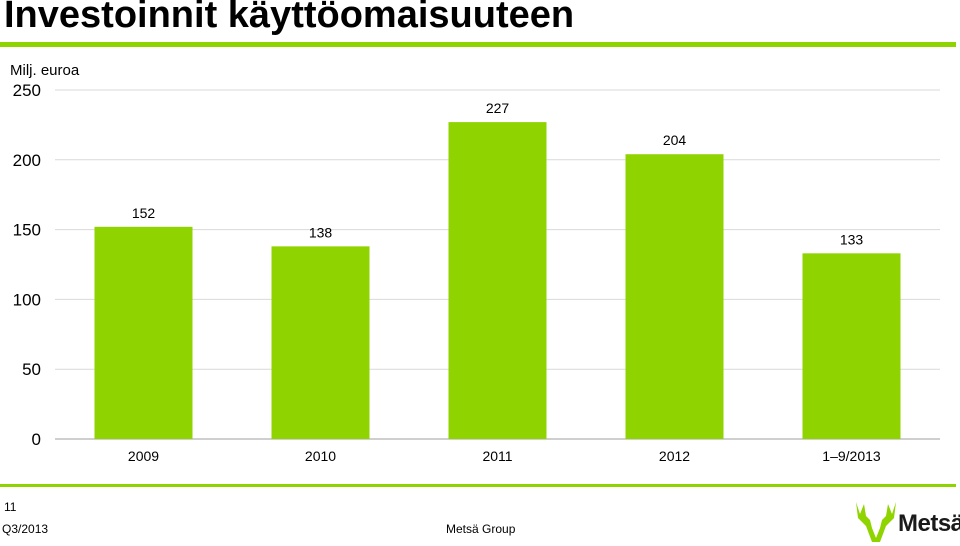 The width and height of the screenshot is (960, 546). What do you see at coordinates (320, 456) in the screenshot?
I see `x-tick-label: 2010` at bounding box center [320, 456].